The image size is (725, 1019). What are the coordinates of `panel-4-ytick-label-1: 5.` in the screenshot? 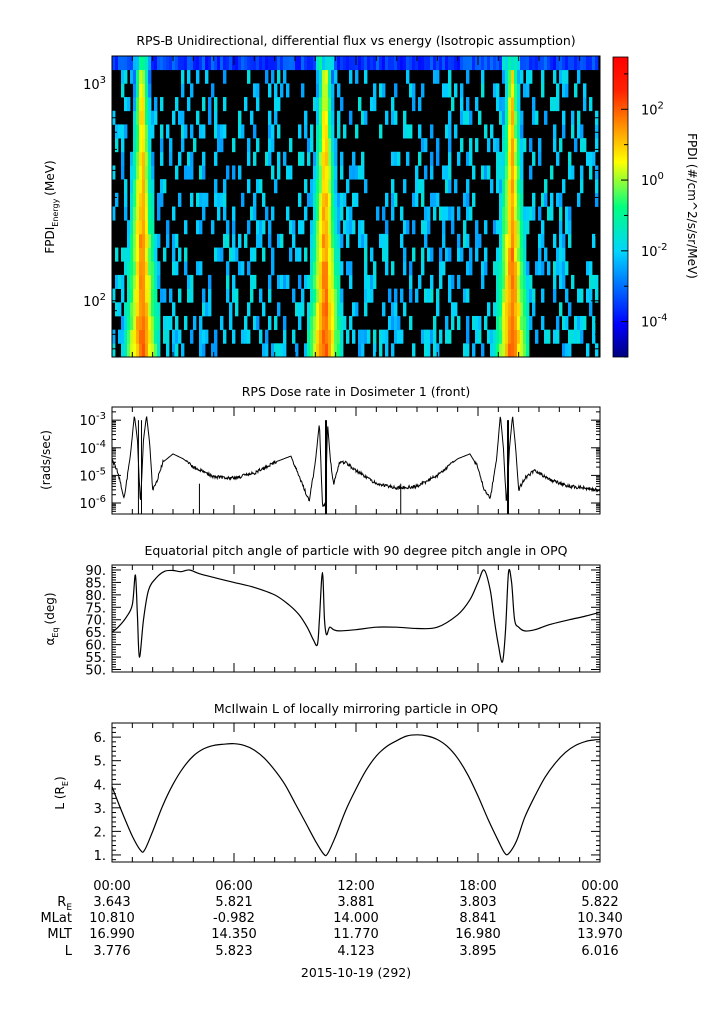 It's located at (100, 762).